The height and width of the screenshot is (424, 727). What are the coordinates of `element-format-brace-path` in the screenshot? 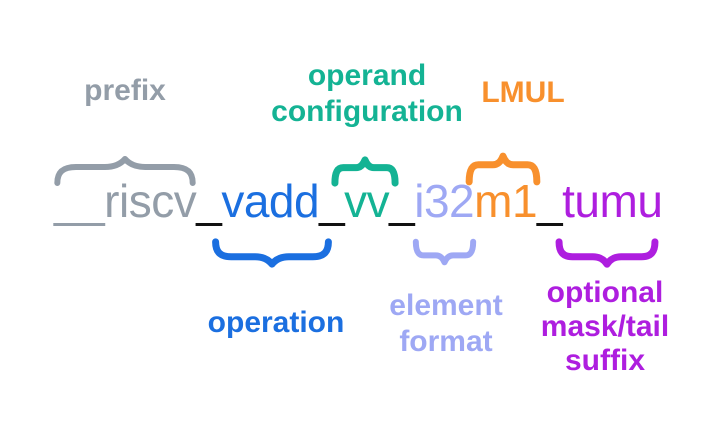 It's located at (444, 252).